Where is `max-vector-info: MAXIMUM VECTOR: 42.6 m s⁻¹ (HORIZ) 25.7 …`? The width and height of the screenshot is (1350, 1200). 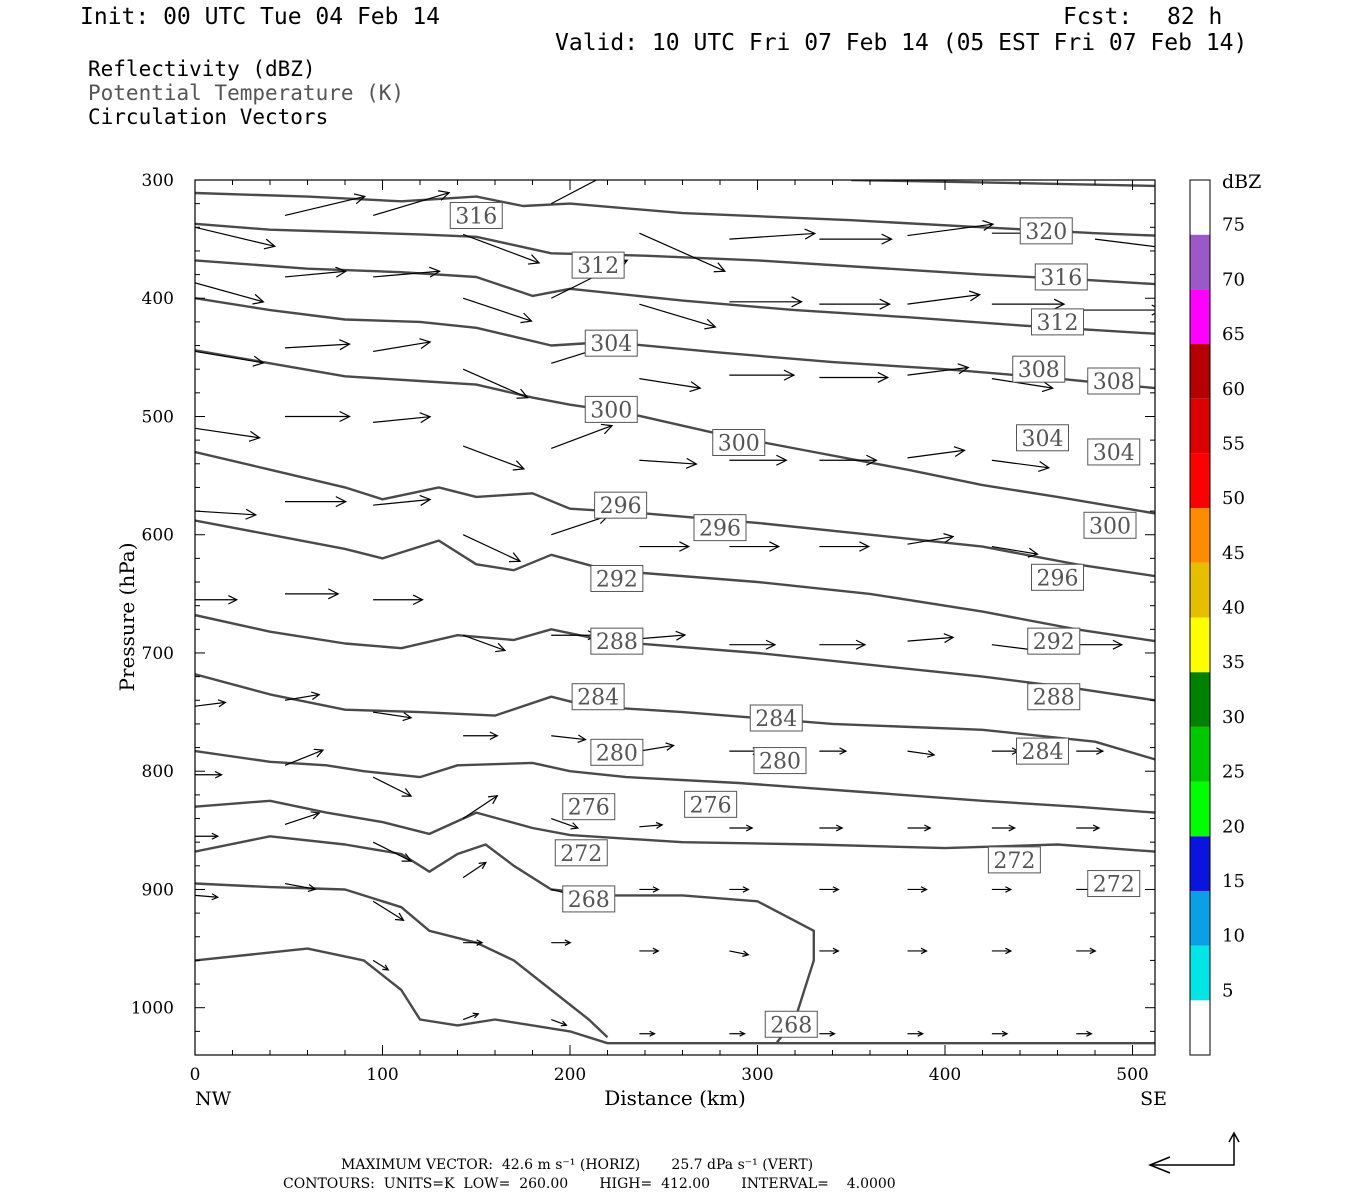
max-vector-info: MAXIMUM VECTOR: 42.6 m s⁻¹ (HORIZ) 25.7 … is located at coordinates (577, 1165).